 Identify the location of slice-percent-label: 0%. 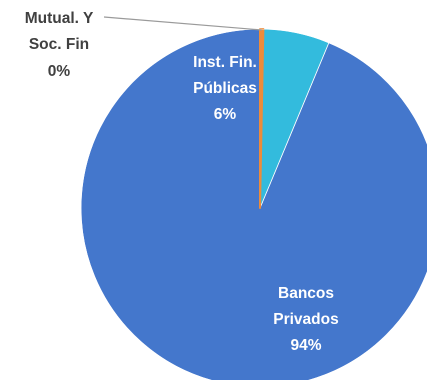
(59, 71).